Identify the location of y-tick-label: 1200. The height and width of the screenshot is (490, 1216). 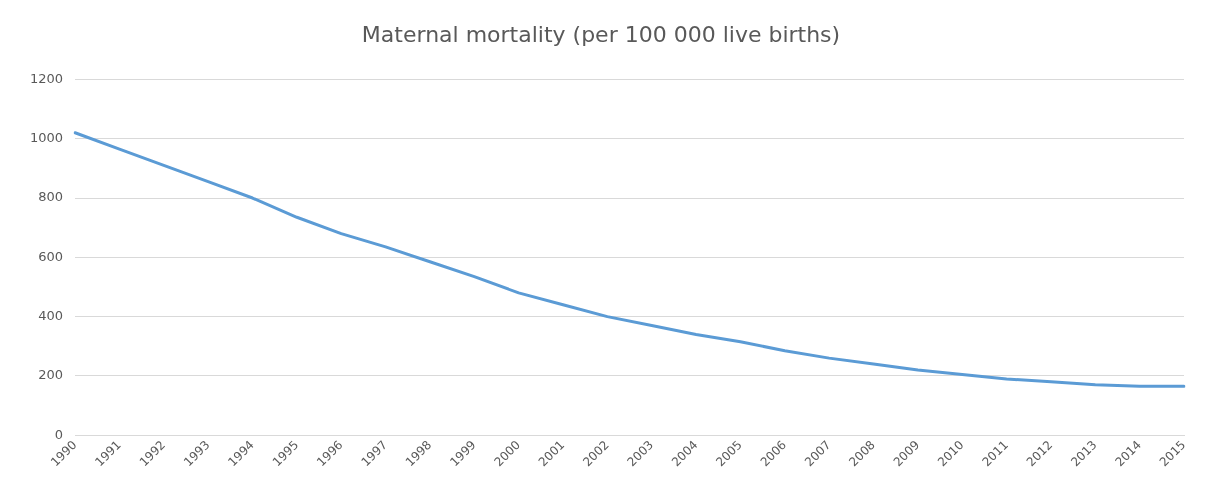
(46, 78).